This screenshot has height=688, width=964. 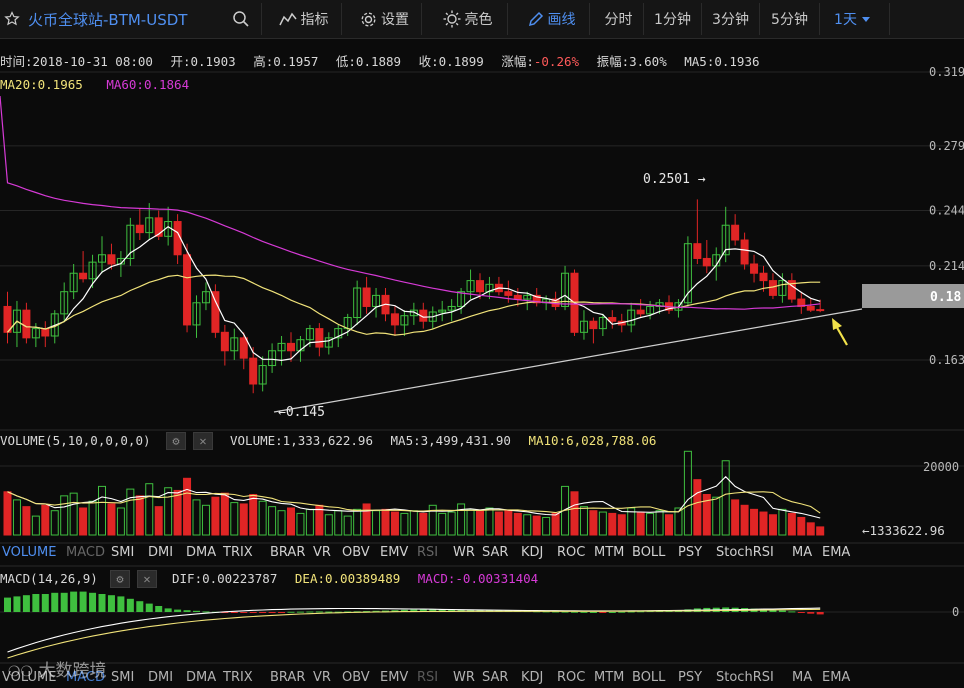 What do you see at coordinates (123, 677) in the screenshot?
I see `indicator-tab-smi: SMI` at bounding box center [123, 677].